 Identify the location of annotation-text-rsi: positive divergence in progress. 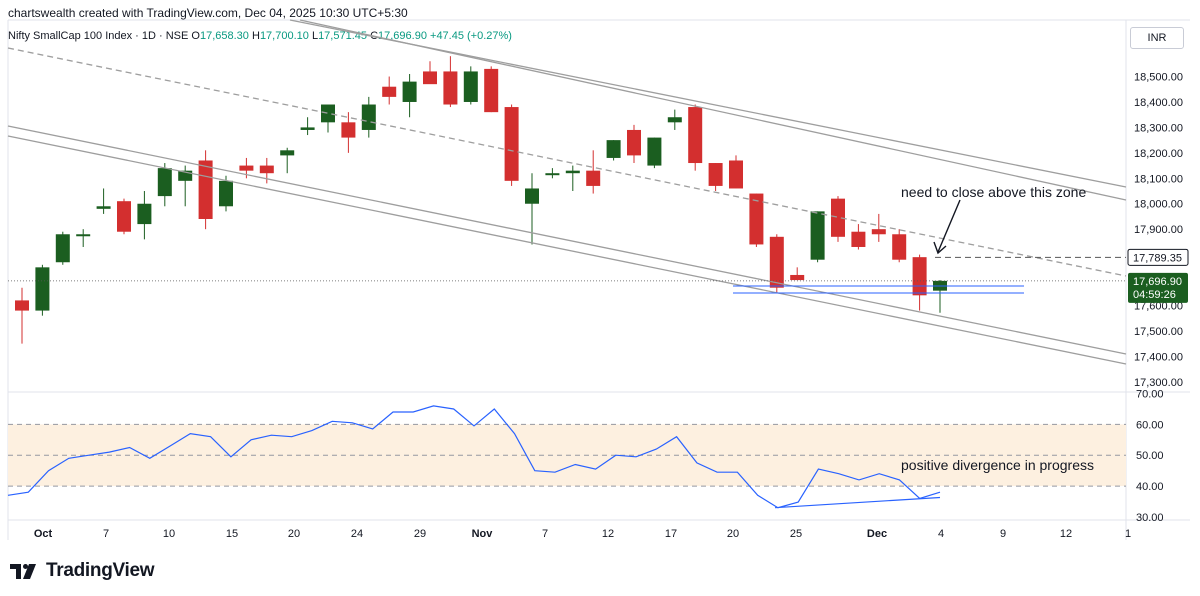
(997, 465).